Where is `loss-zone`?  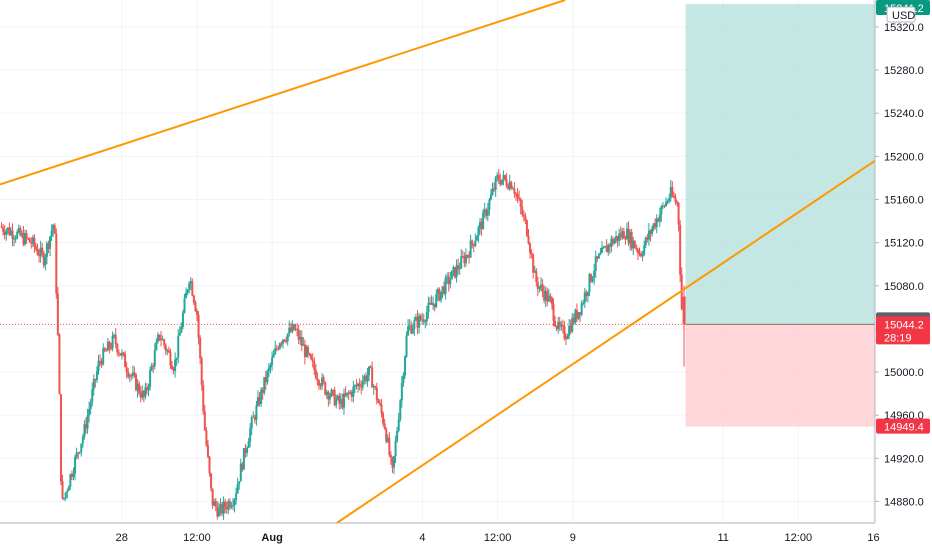 loss-zone is located at coordinates (780, 375).